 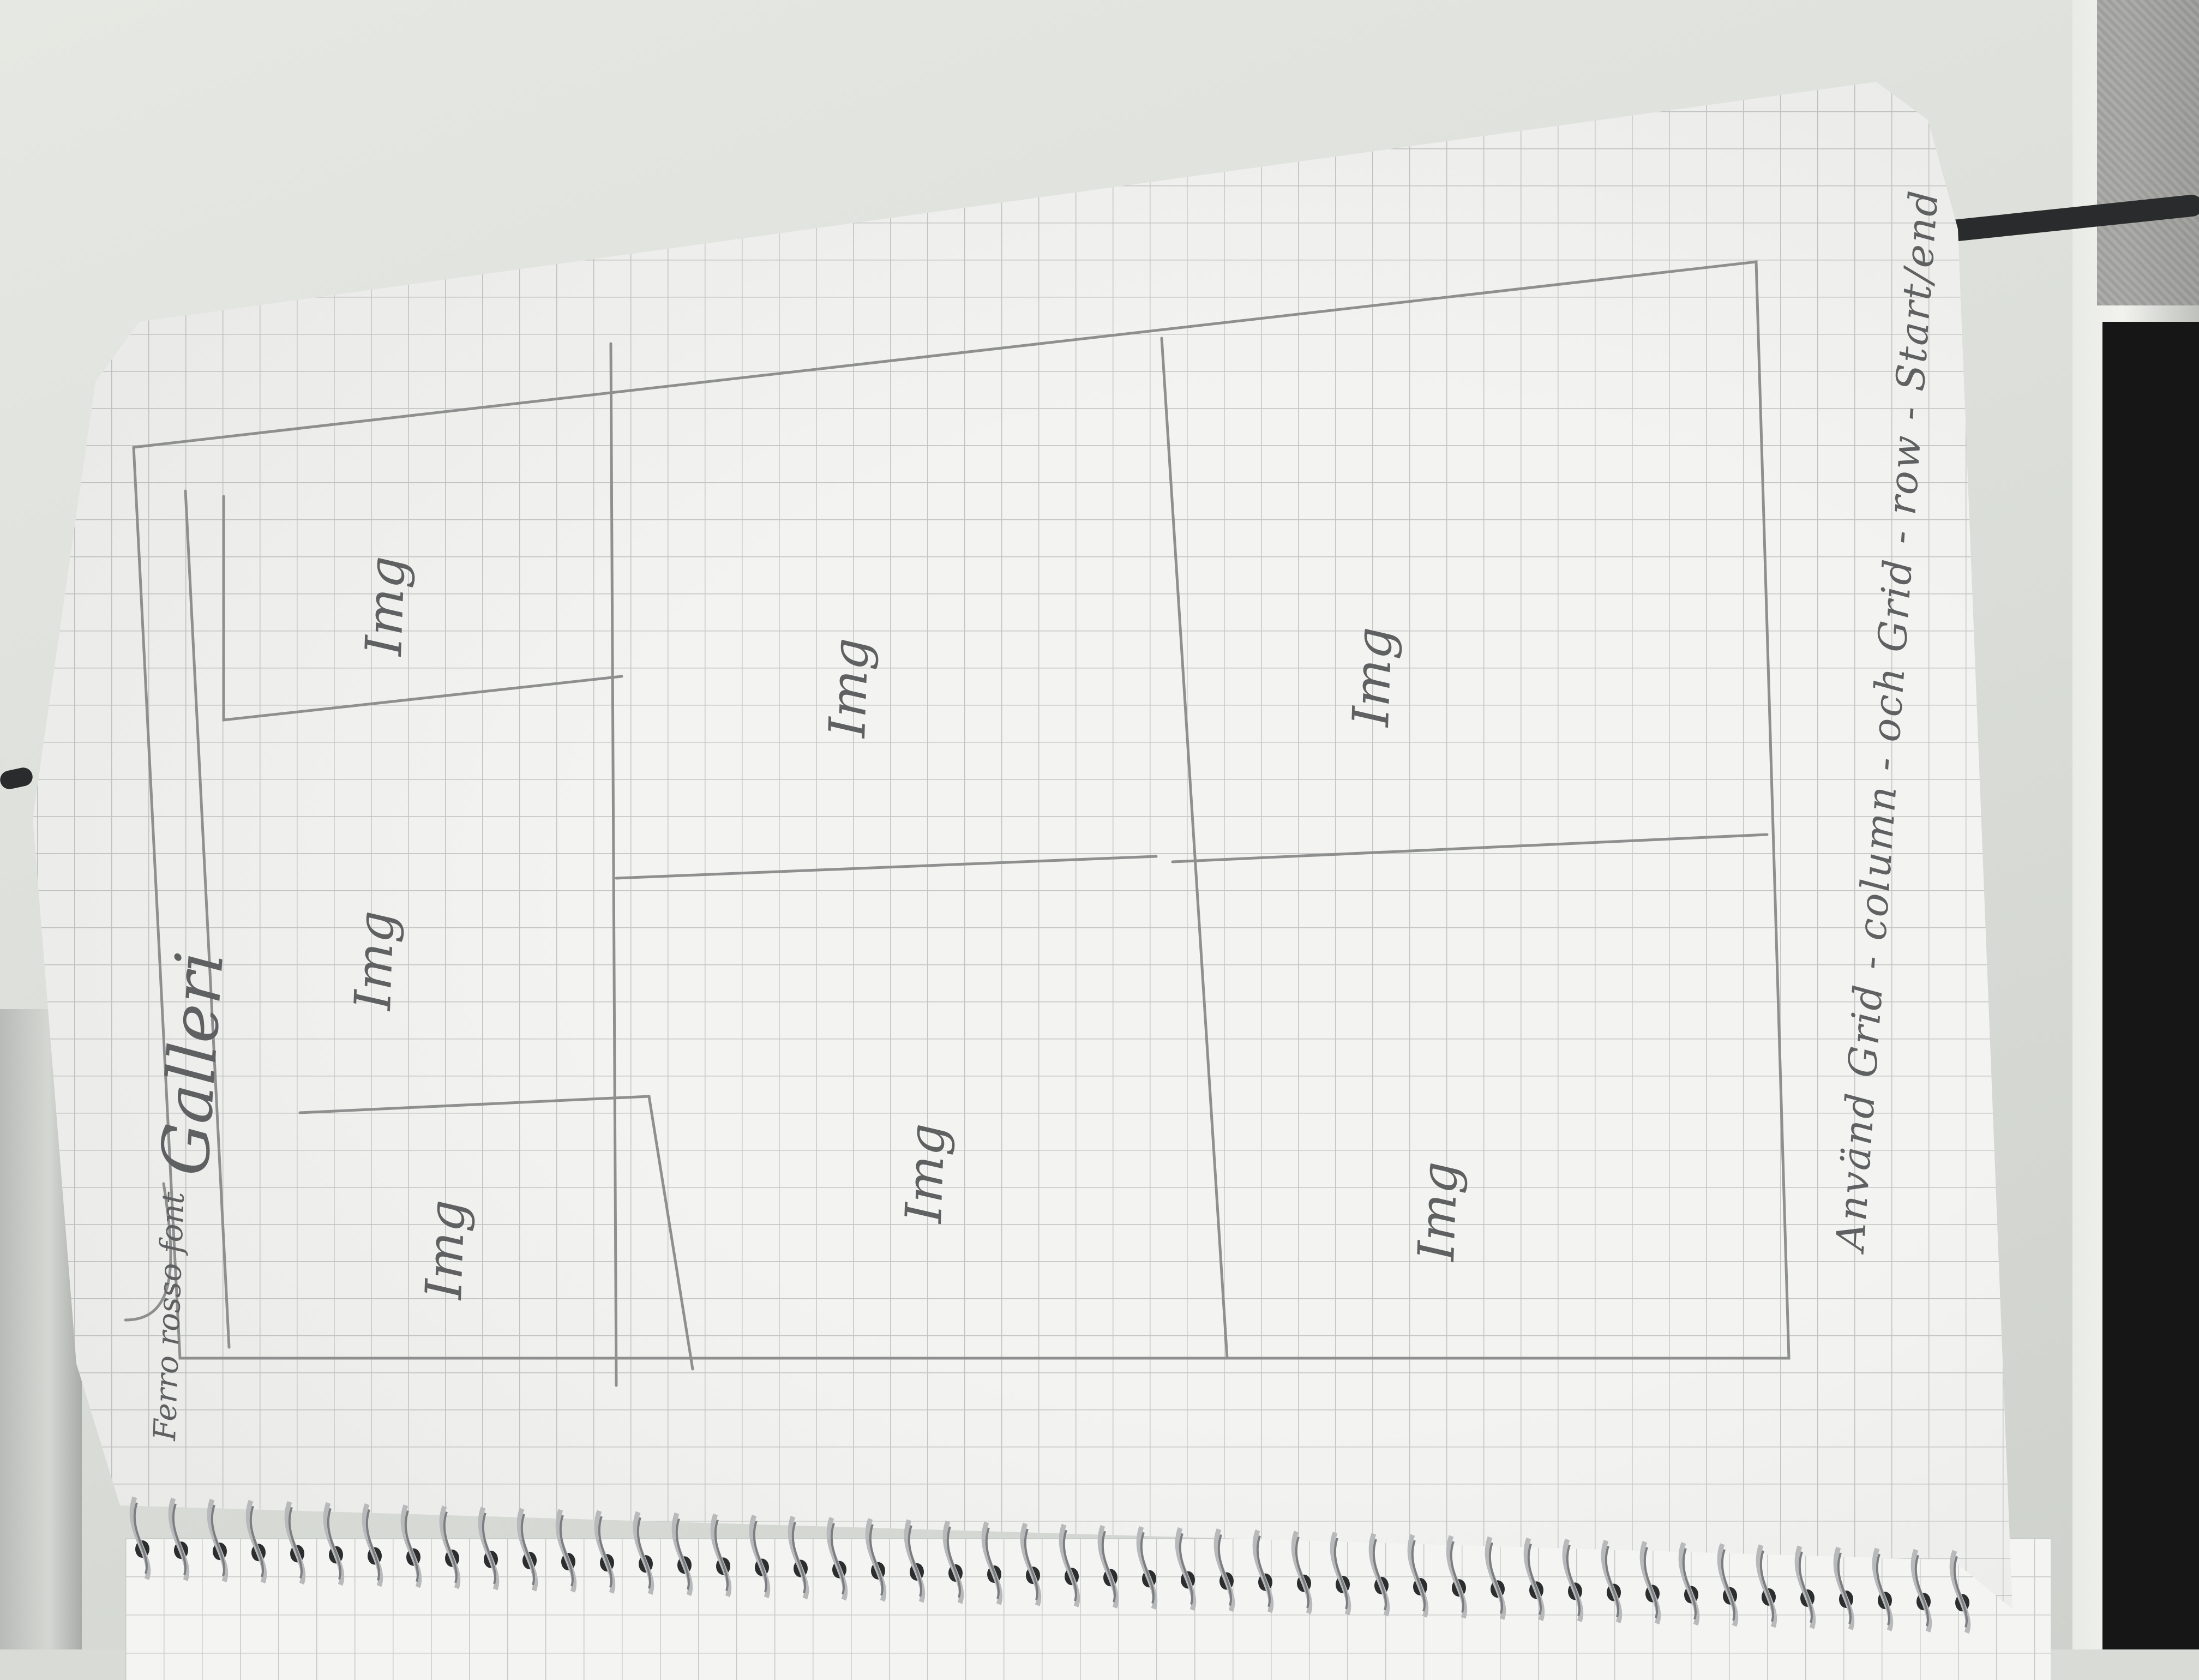 What do you see at coordinates (1470, 848) in the screenshot?
I see `row-divider-right` at bounding box center [1470, 848].